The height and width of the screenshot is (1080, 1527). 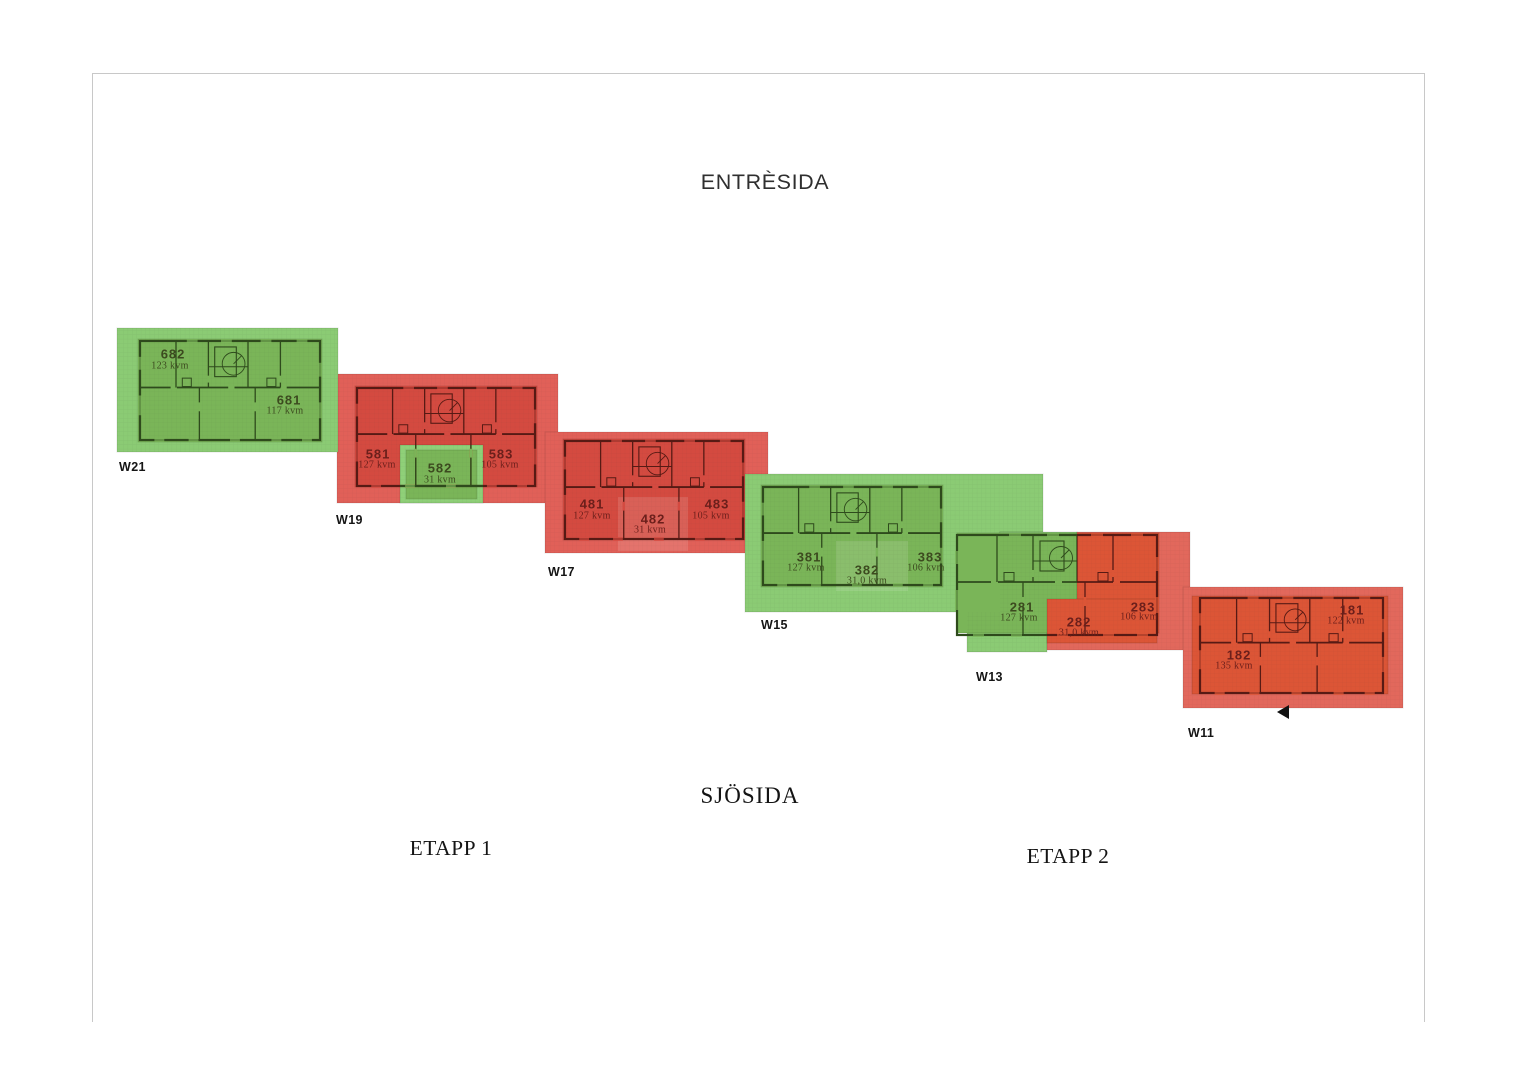 What do you see at coordinates (1239, 655) in the screenshot?
I see `apartment-number: 182` at bounding box center [1239, 655].